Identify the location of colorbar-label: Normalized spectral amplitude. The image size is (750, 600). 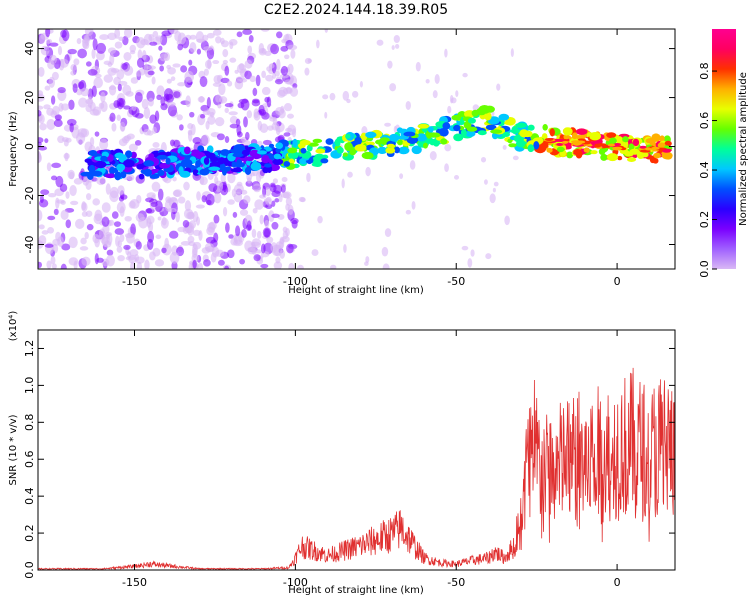
(743, 149).